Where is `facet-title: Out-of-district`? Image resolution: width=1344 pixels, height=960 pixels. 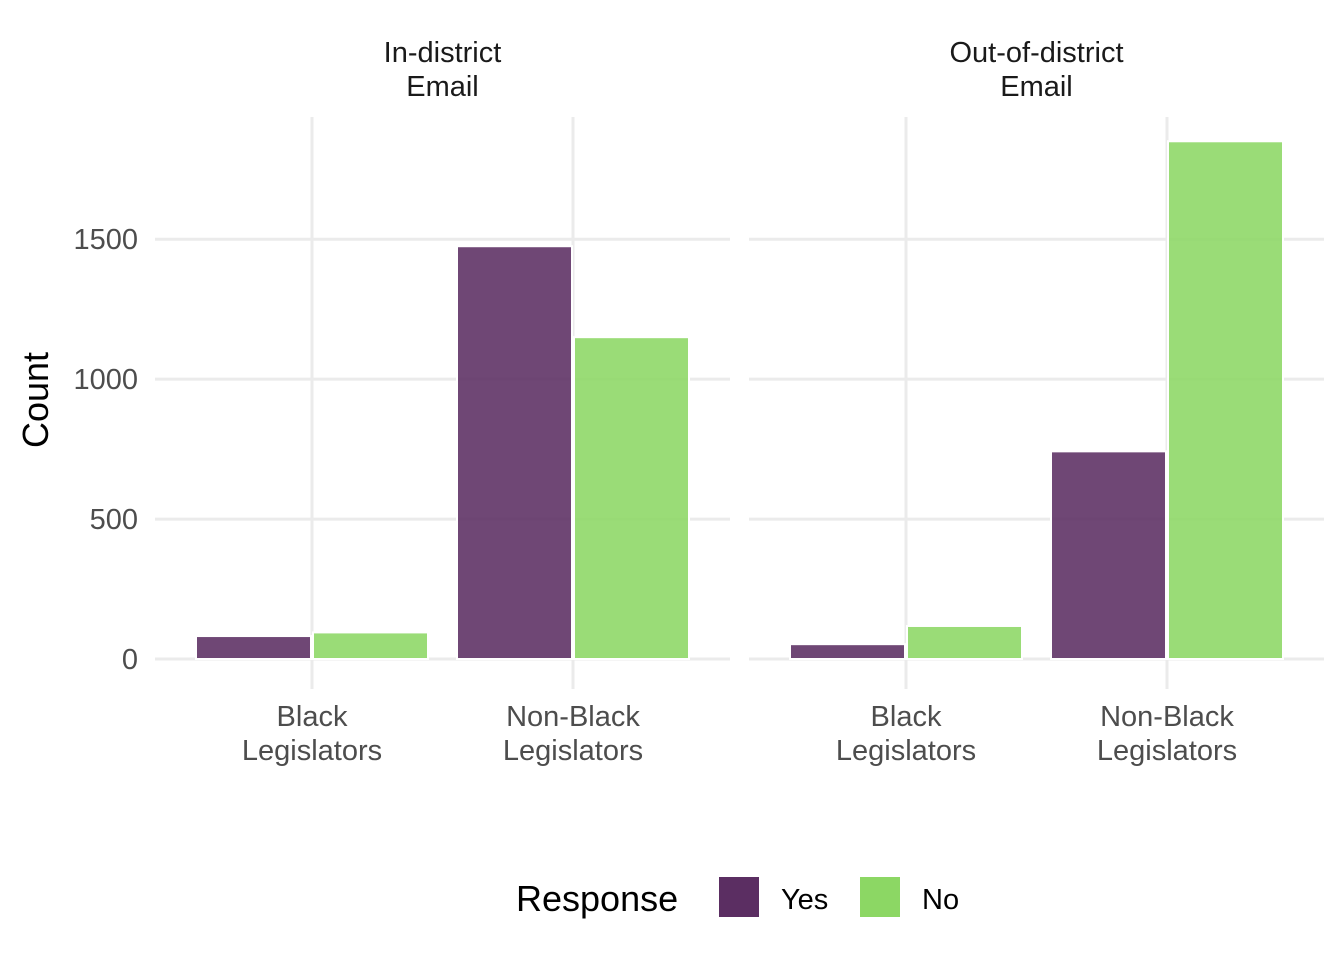 facet-title: Out-of-district is located at coordinates (1036, 53).